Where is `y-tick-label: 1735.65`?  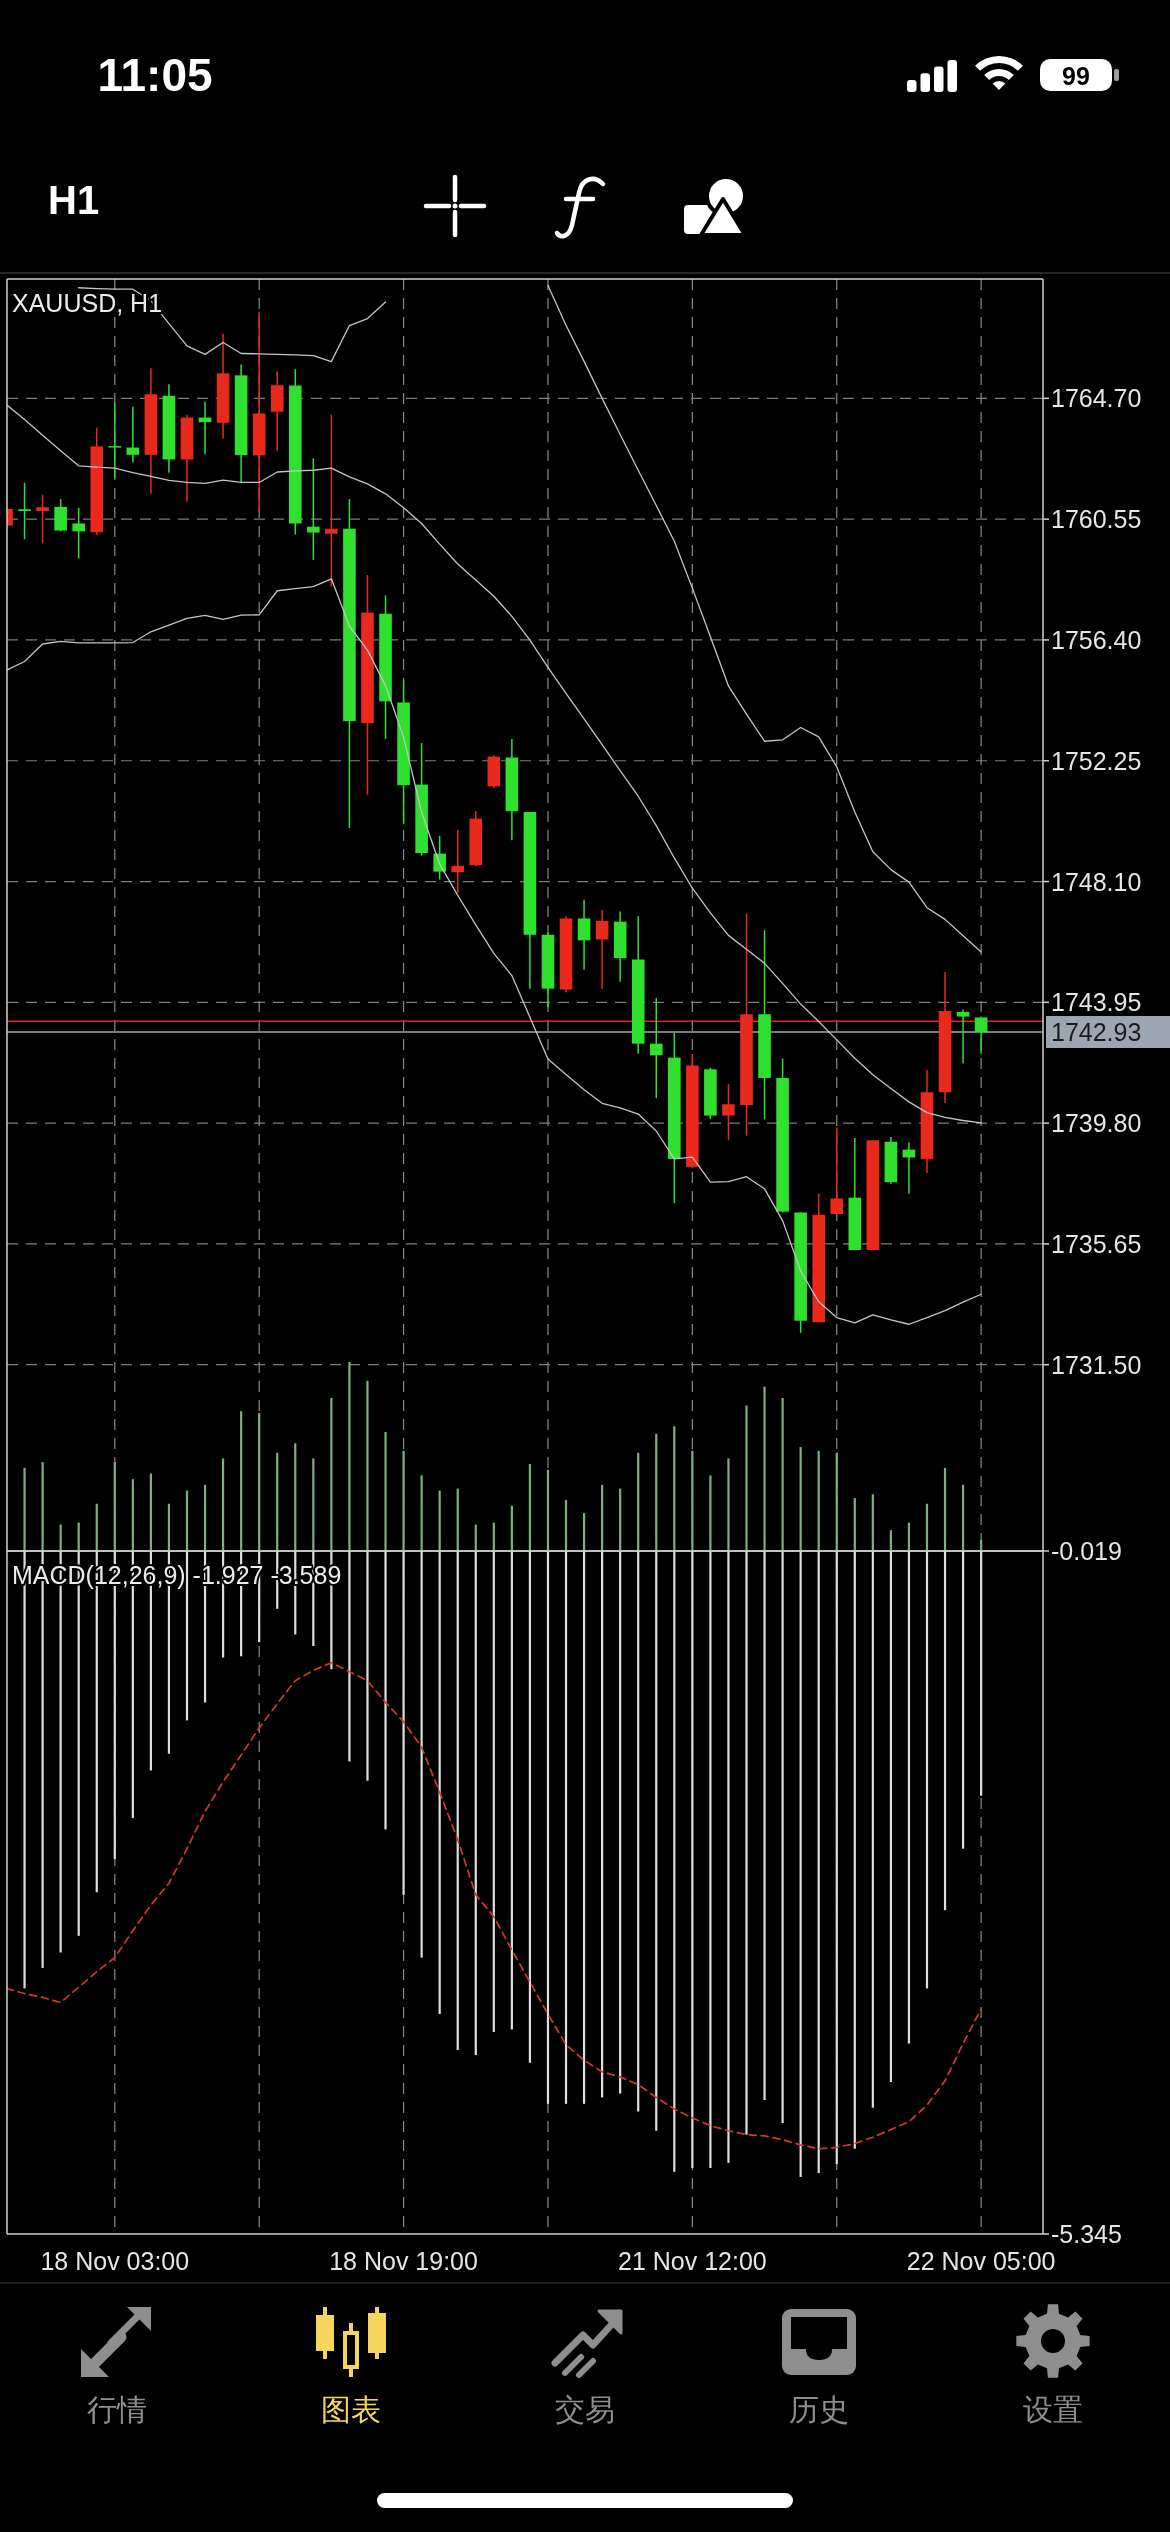 y-tick-label: 1735.65 is located at coordinates (1096, 1243).